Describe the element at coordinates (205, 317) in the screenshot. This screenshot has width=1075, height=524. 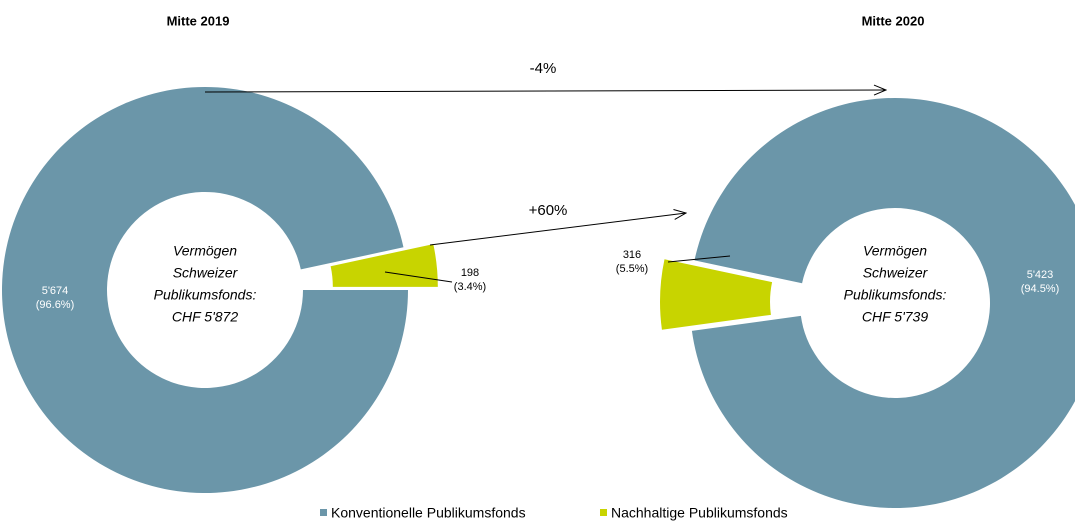
I see `center-total: CHF 5'872` at that location.